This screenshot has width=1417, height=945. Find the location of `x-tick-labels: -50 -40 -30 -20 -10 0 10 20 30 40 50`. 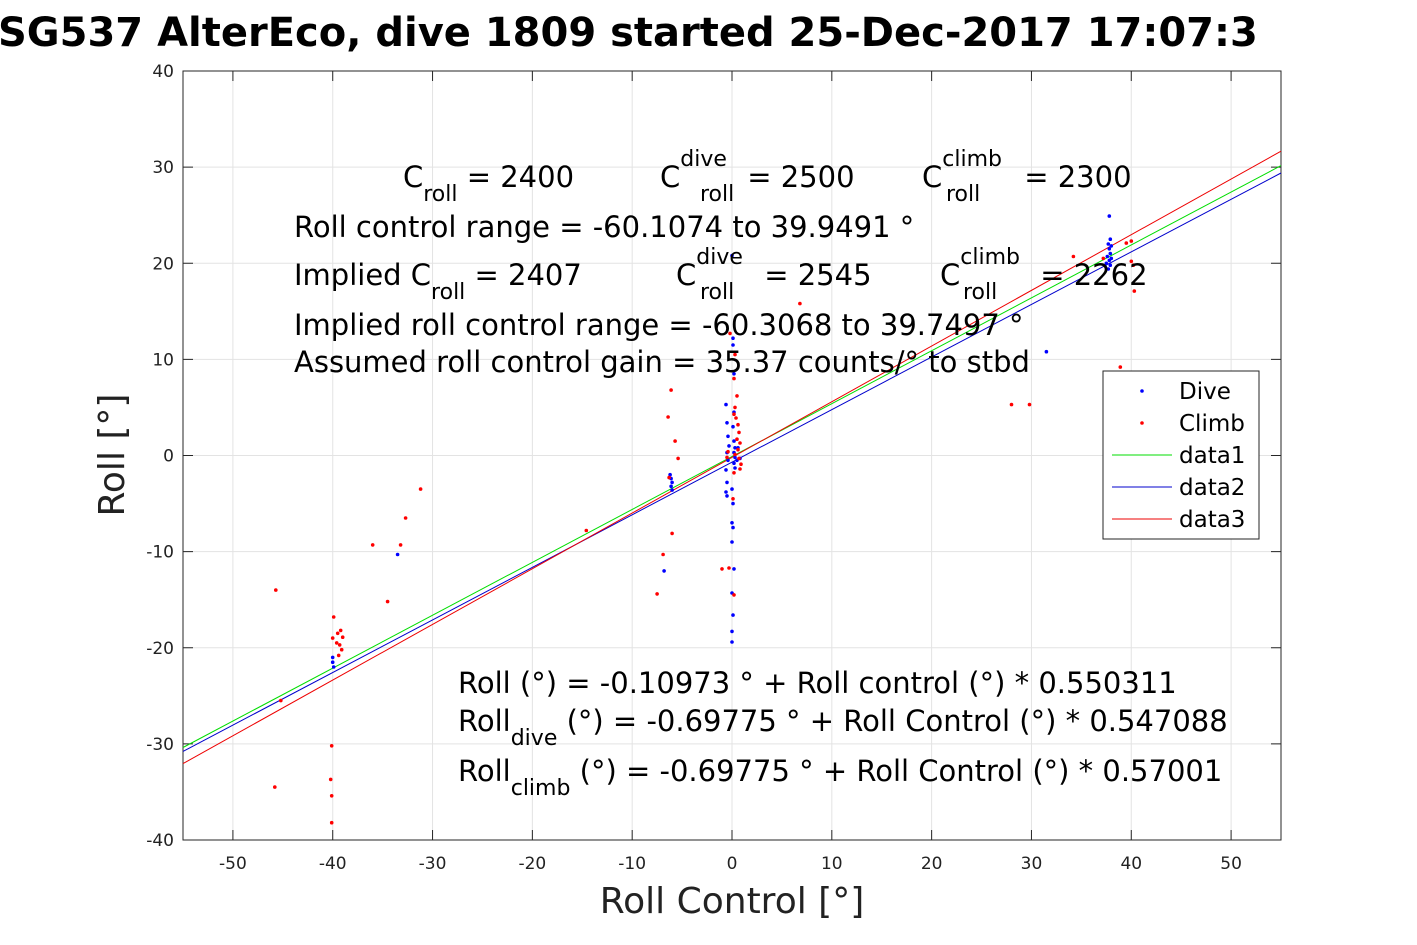

x-tick-labels: -50 -40 -30 -20 -10 0 10 20 30 40 50 is located at coordinates (730, 864).